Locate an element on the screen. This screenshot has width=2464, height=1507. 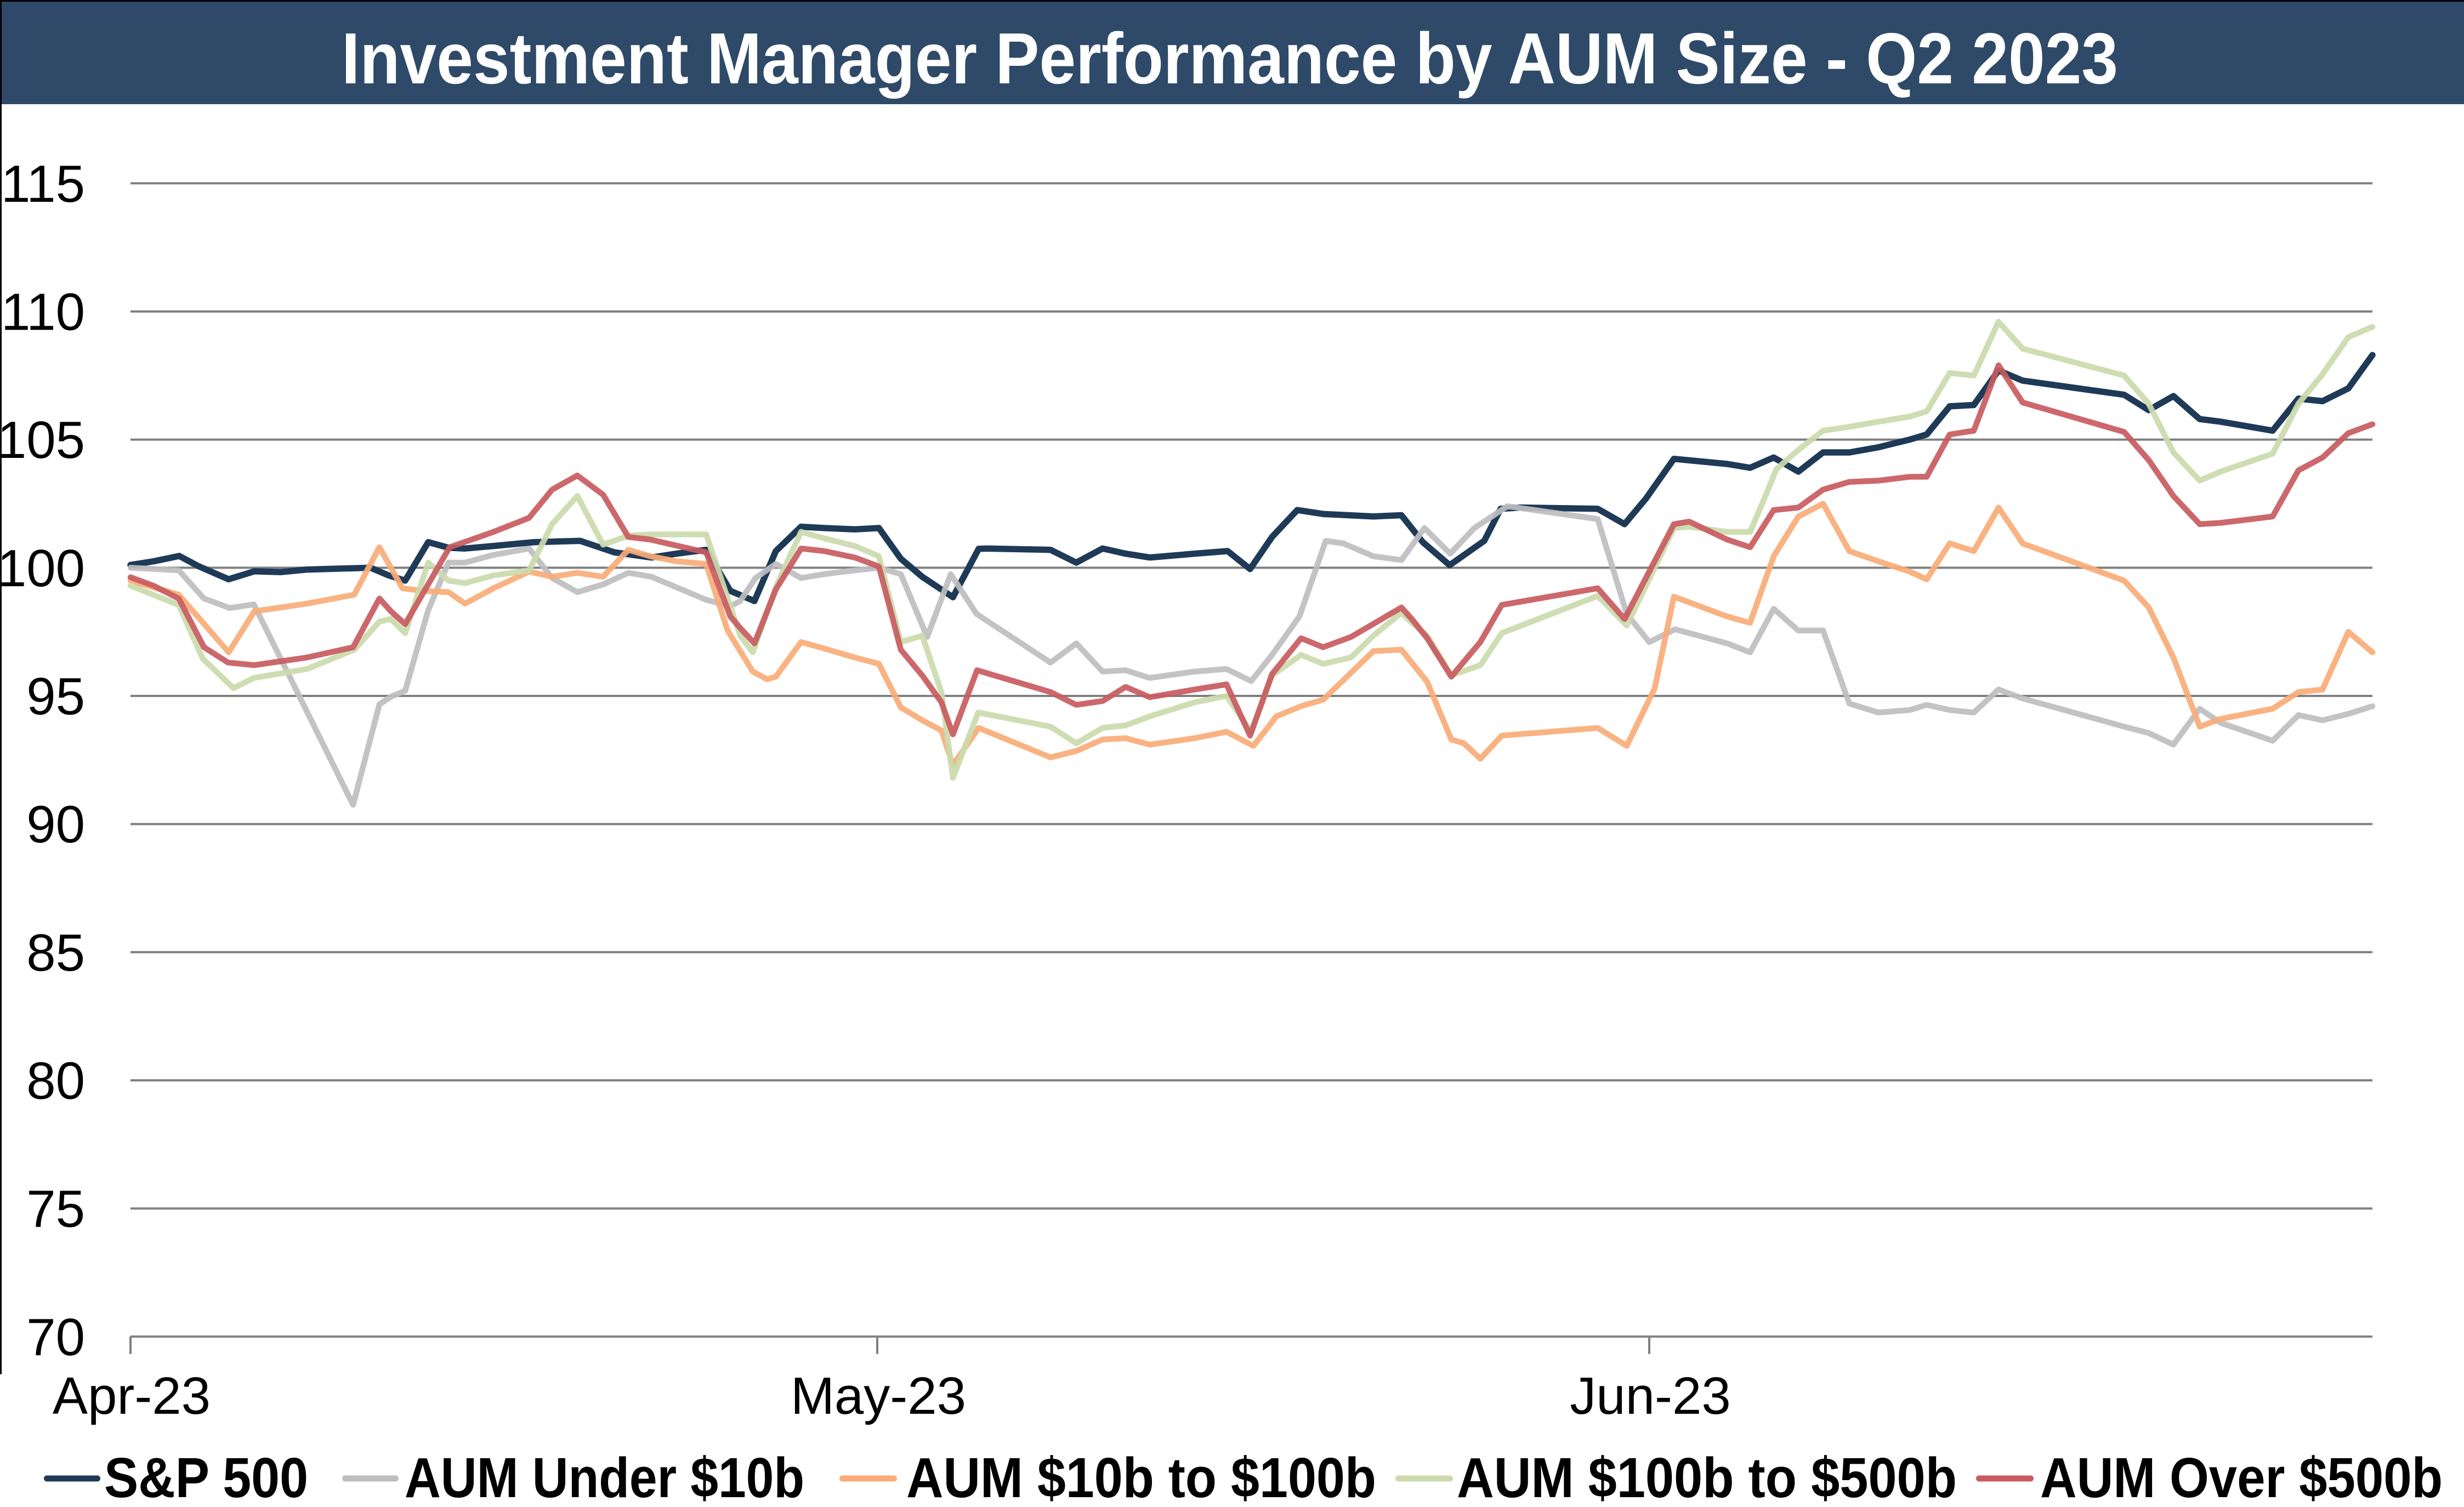
svg-text: AUM Over $500b is located at coordinates (2241, 1476).